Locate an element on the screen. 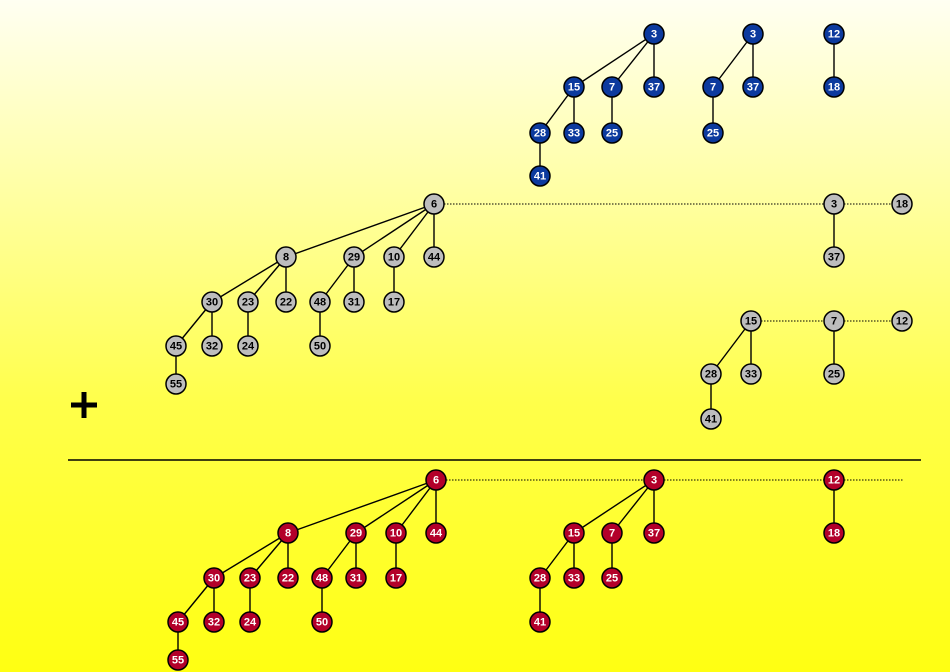  red-heap-node-22: 22 is located at coordinates (288, 578).